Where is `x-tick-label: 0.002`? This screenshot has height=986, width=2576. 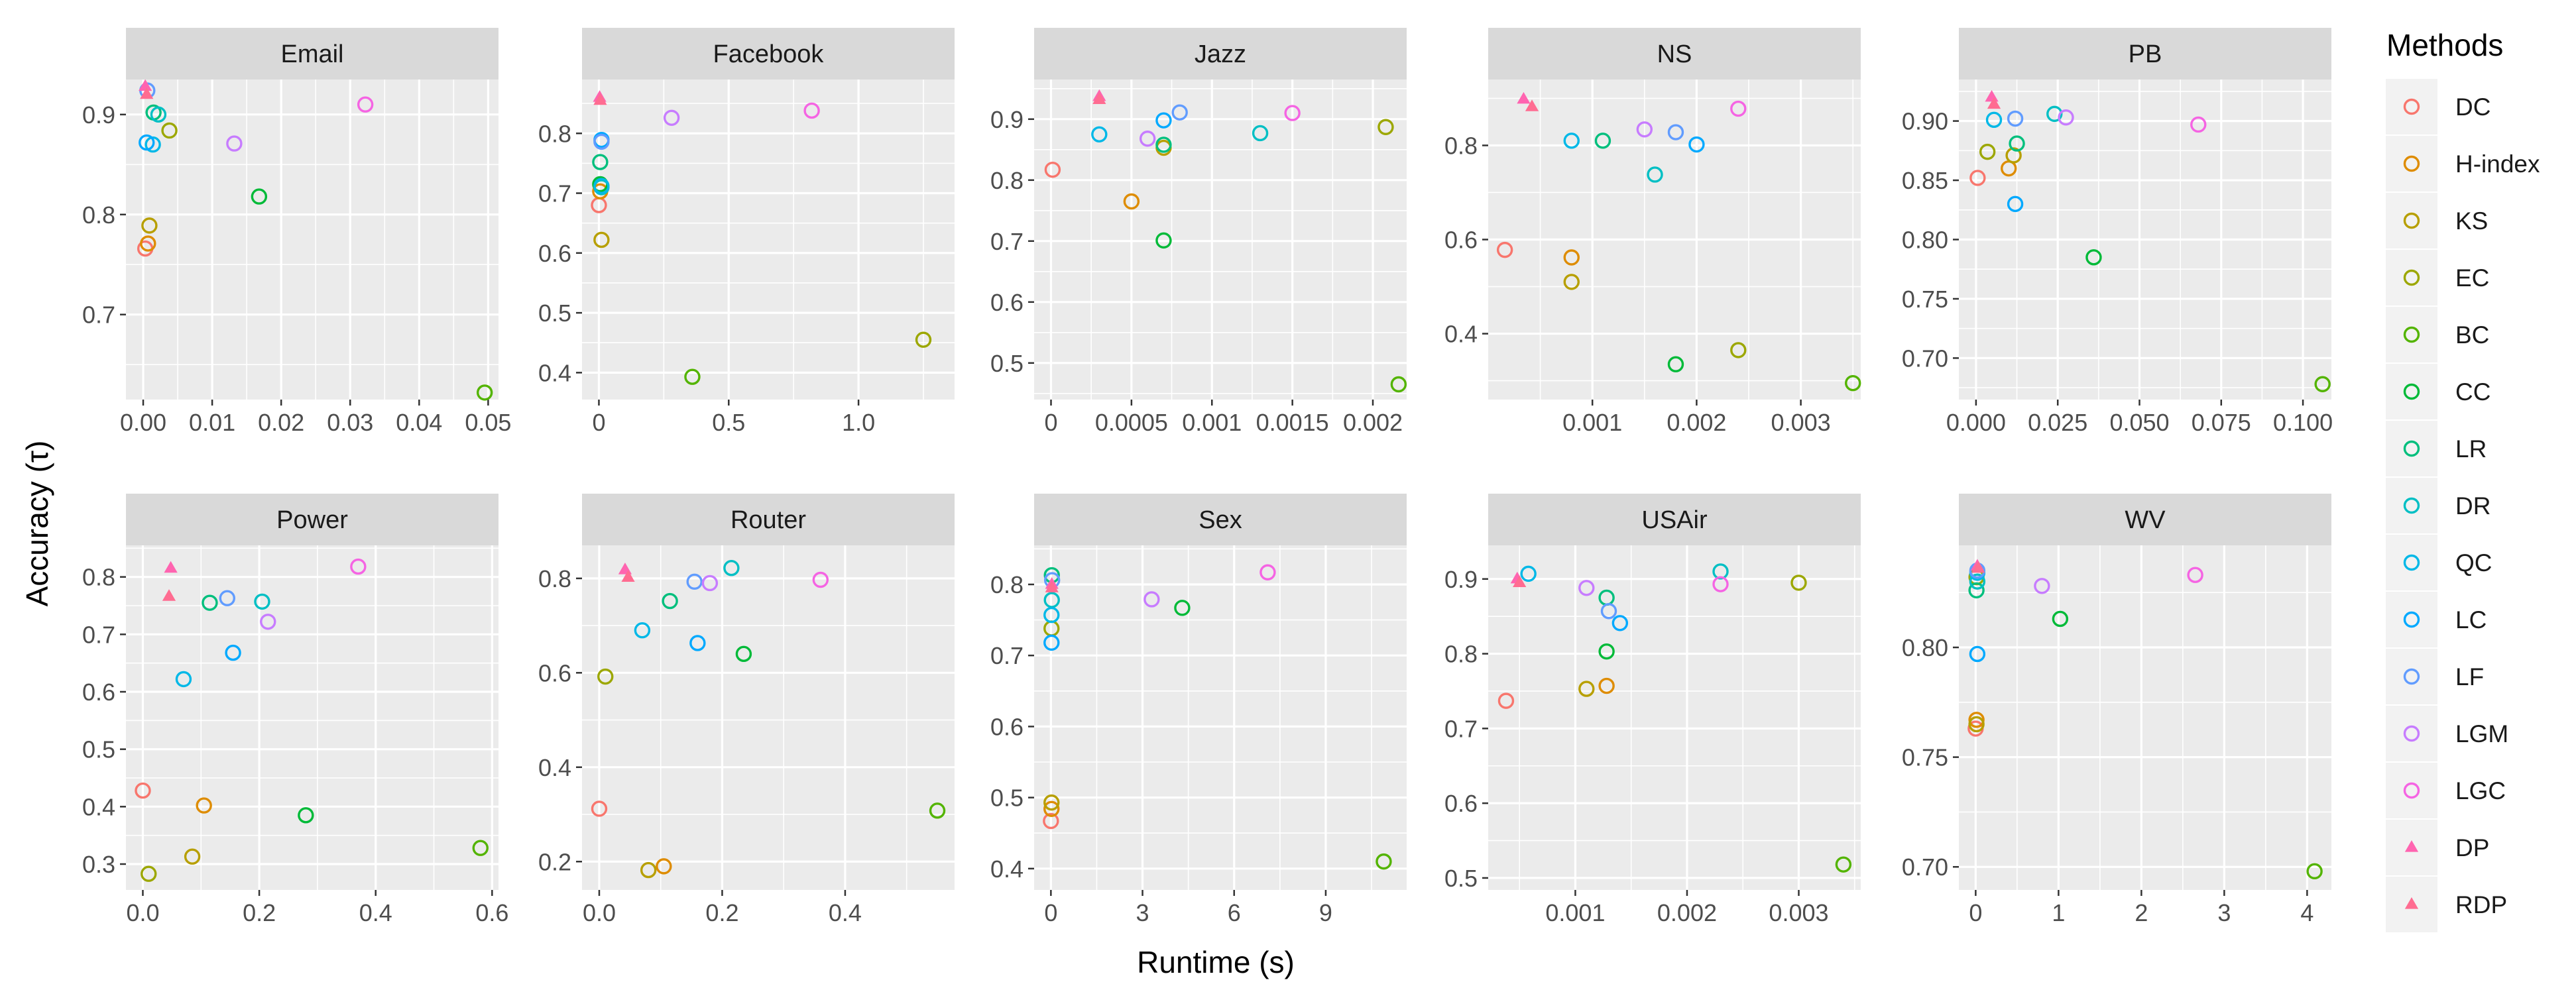 x-tick-label: 0.002 is located at coordinates (1696, 422).